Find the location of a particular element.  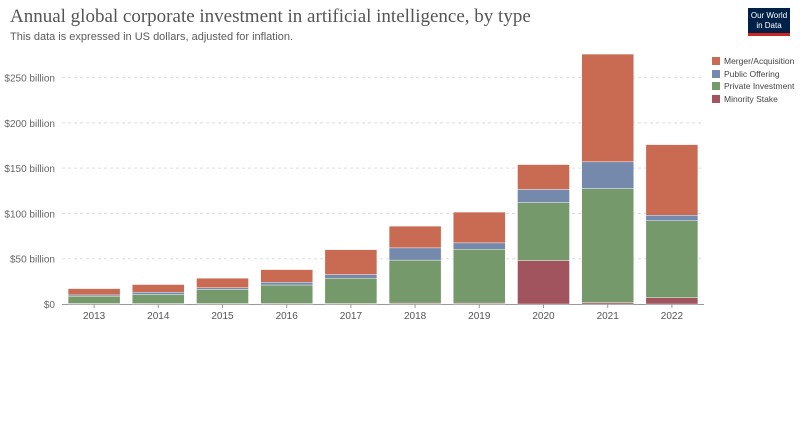

x-tick-label: 2013 is located at coordinates (94, 316).